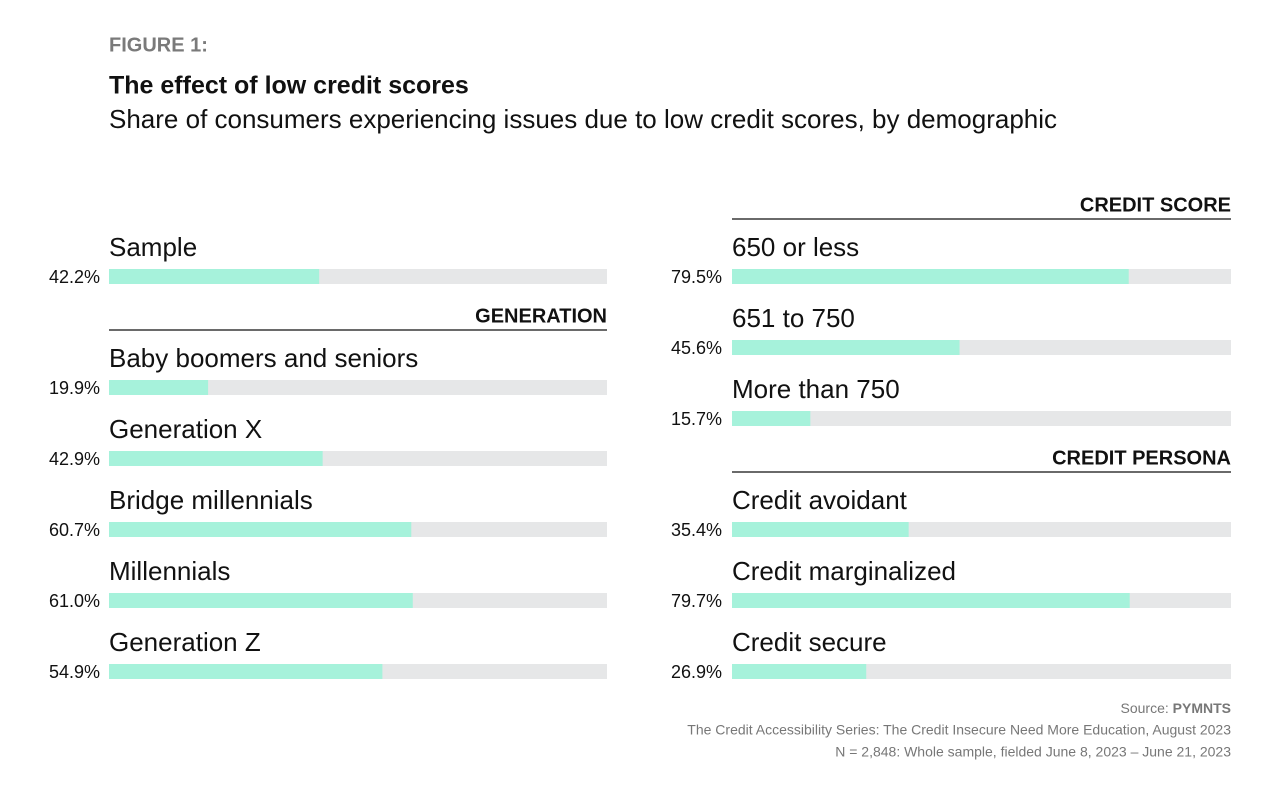  What do you see at coordinates (844, 571) in the screenshot?
I see `category-label: Credit marginalized` at bounding box center [844, 571].